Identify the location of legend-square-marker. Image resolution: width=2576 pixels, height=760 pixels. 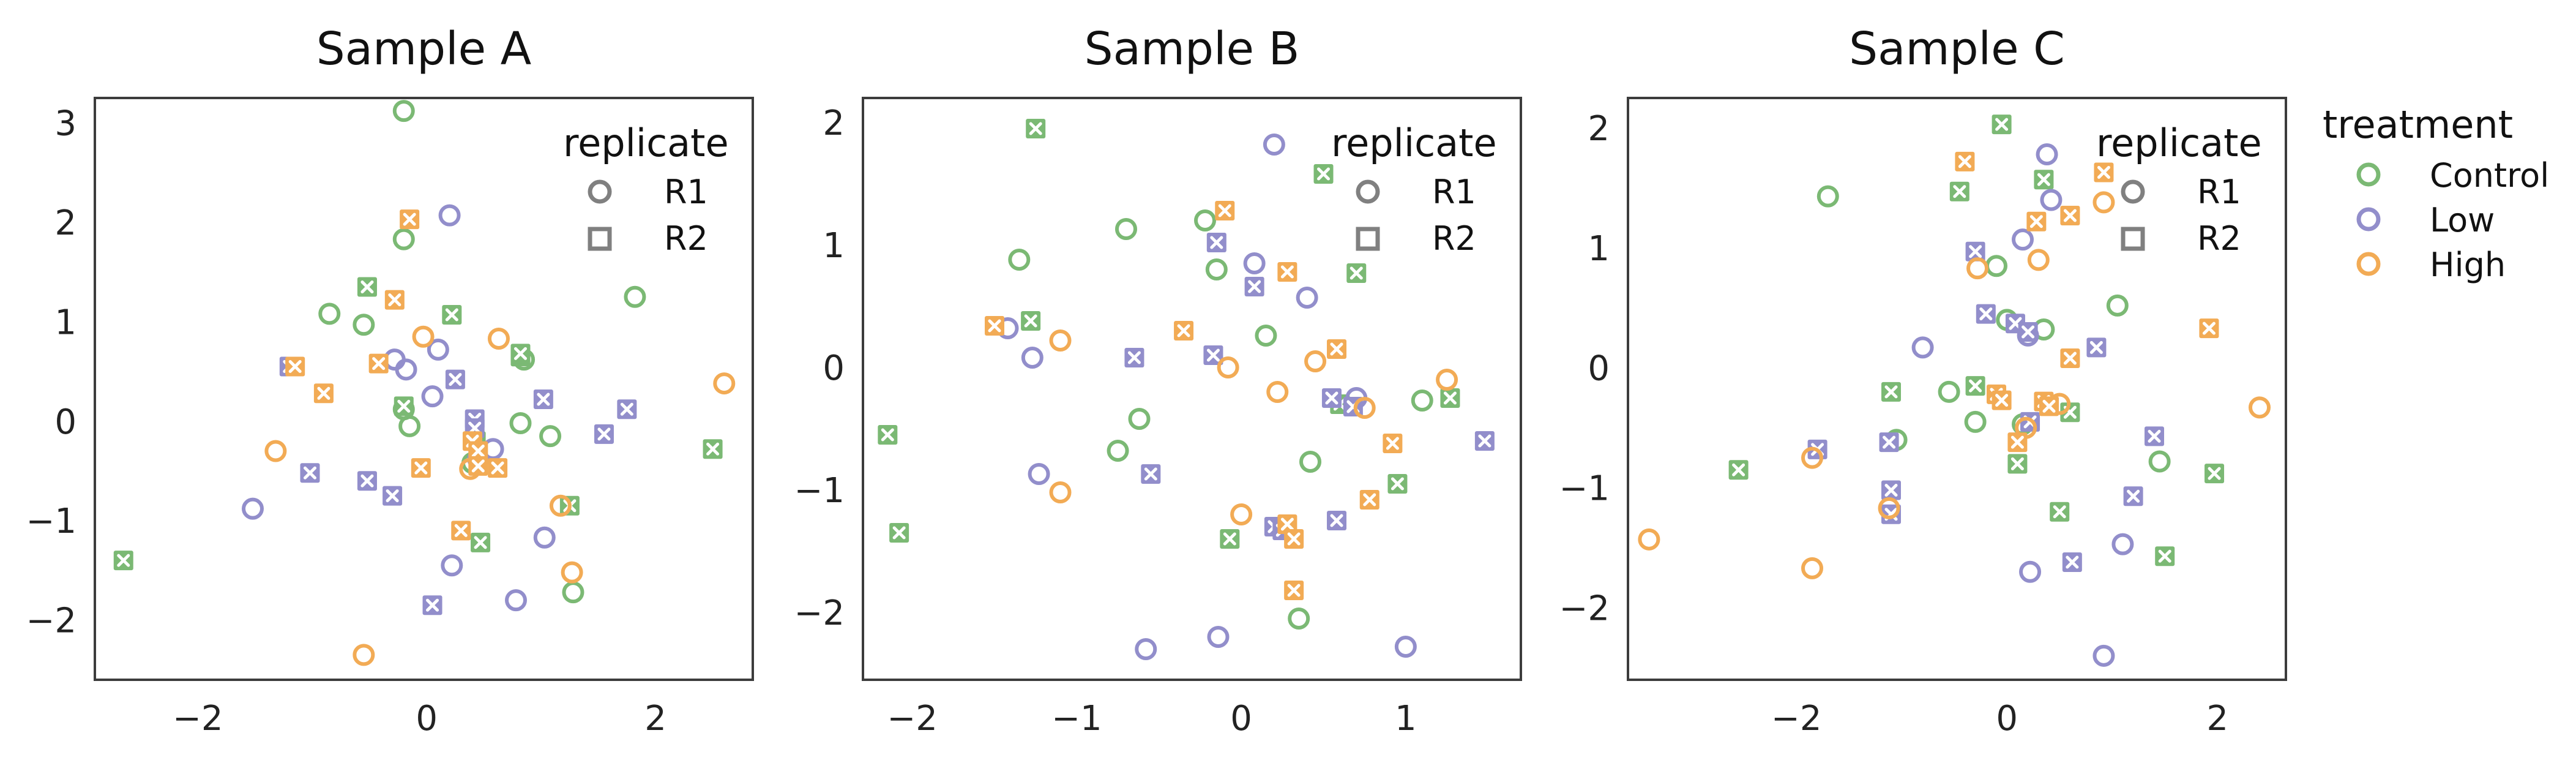
(600, 239).